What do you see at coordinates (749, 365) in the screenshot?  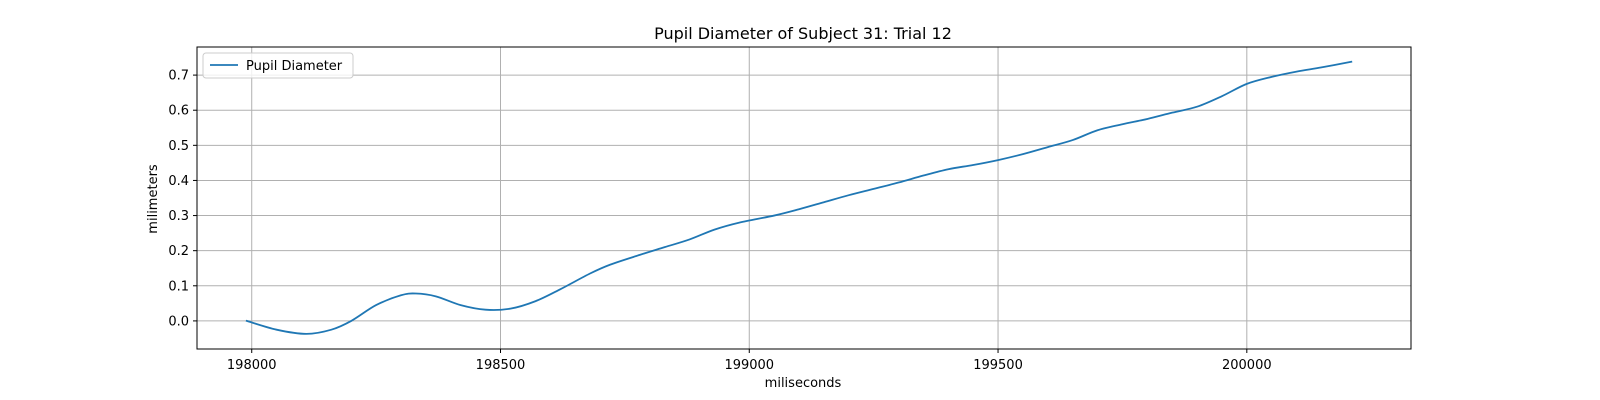 I see `x-tick-label: 199000` at bounding box center [749, 365].